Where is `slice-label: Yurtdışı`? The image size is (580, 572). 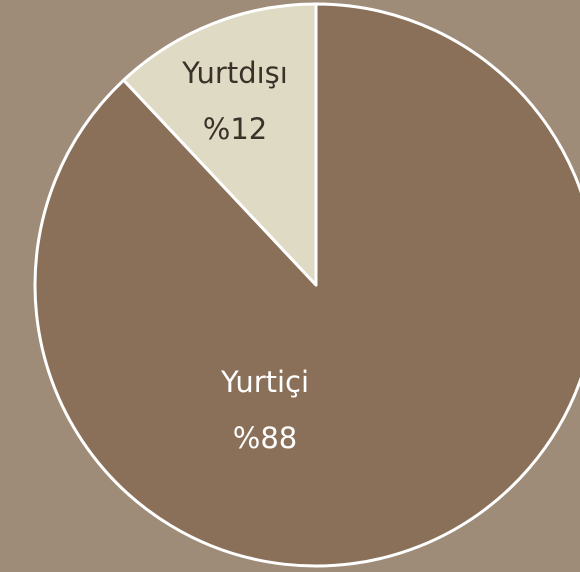
slice-label: Yurtdışı is located at coordinates (234, 73).